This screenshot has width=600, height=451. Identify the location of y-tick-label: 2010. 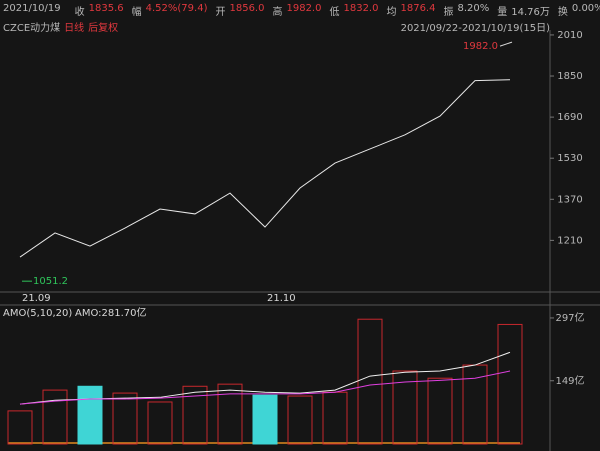
(569, 35).